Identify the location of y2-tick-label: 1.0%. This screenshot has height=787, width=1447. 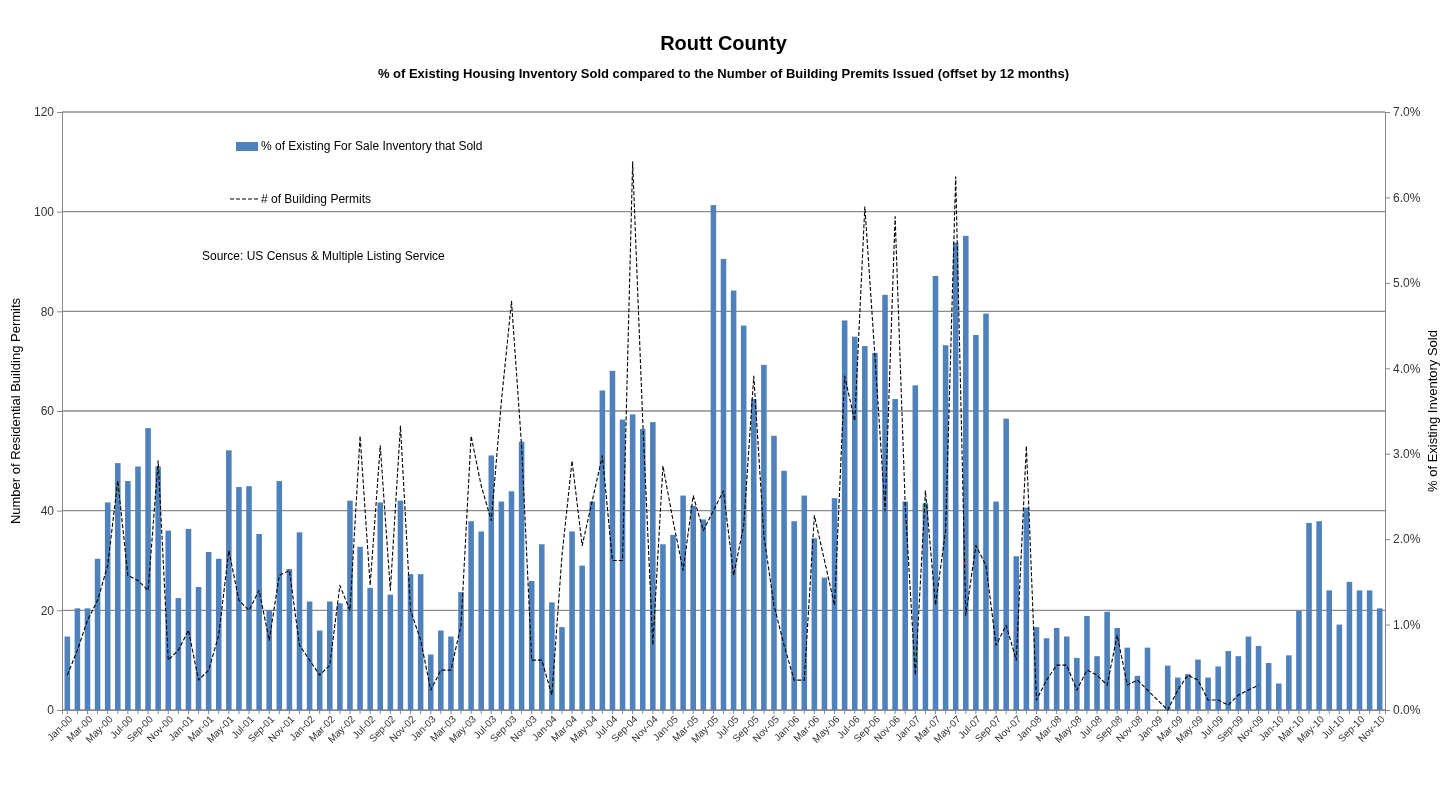
(1407, 624).